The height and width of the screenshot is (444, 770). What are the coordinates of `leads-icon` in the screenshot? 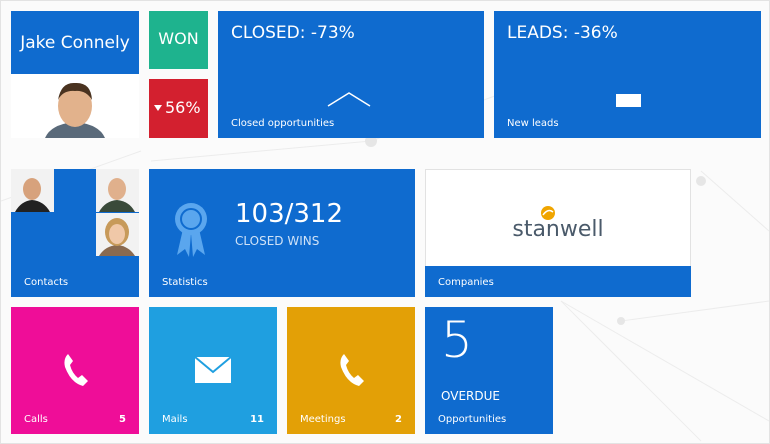 It's located at (628, 100).